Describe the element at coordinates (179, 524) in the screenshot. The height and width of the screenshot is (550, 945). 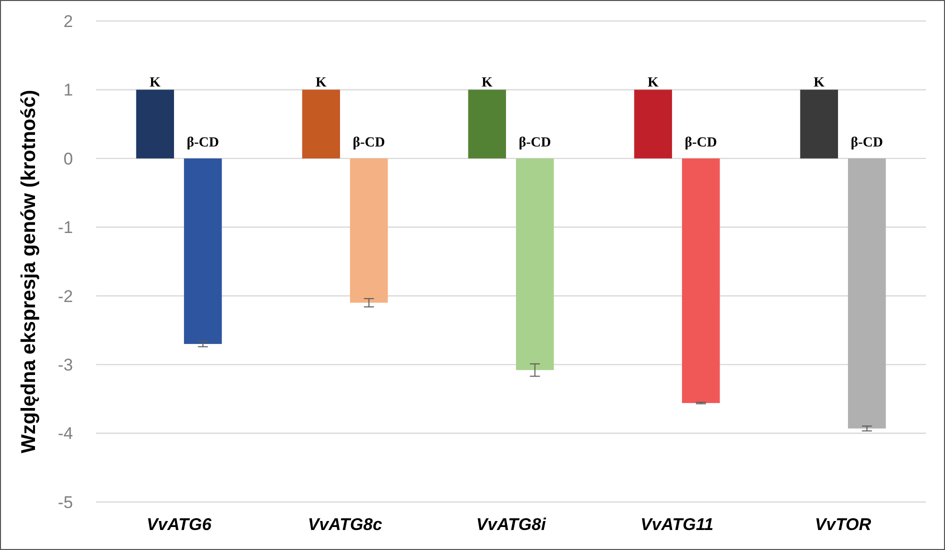
I see `x-tick-label: VvATG6` at that location.